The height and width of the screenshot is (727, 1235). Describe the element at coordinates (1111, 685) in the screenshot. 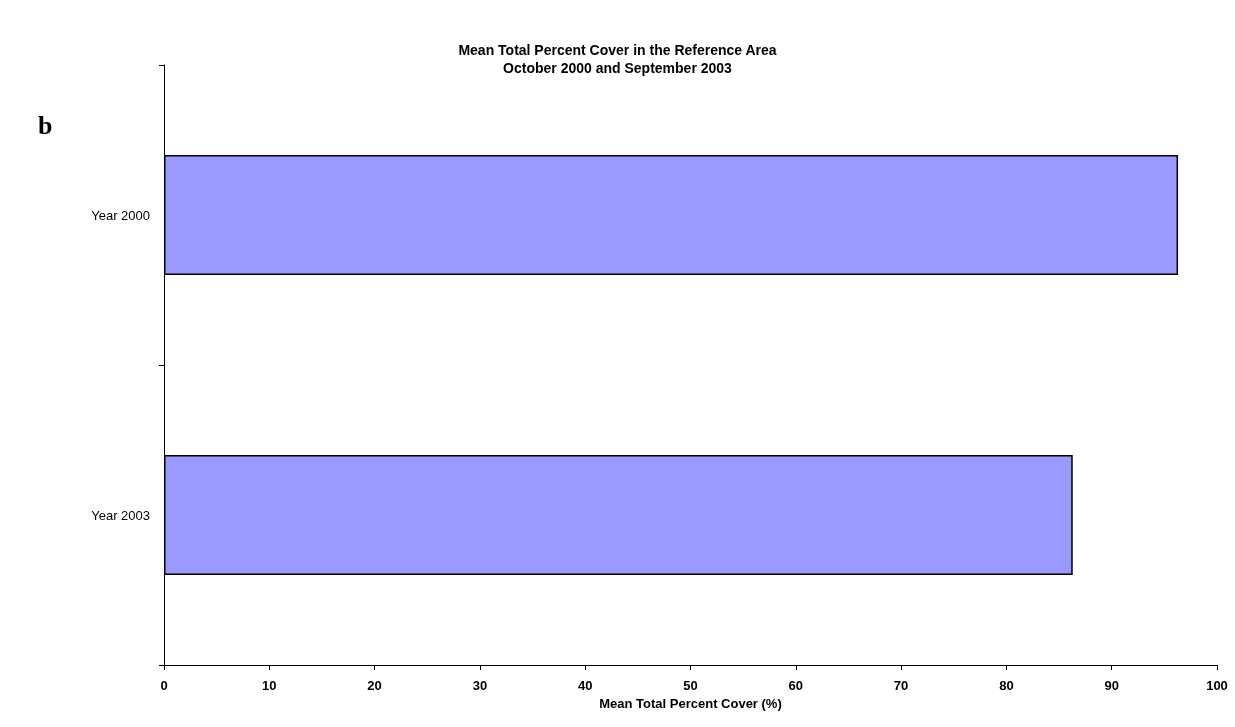

I see `x-tick-label: 90` at that location.